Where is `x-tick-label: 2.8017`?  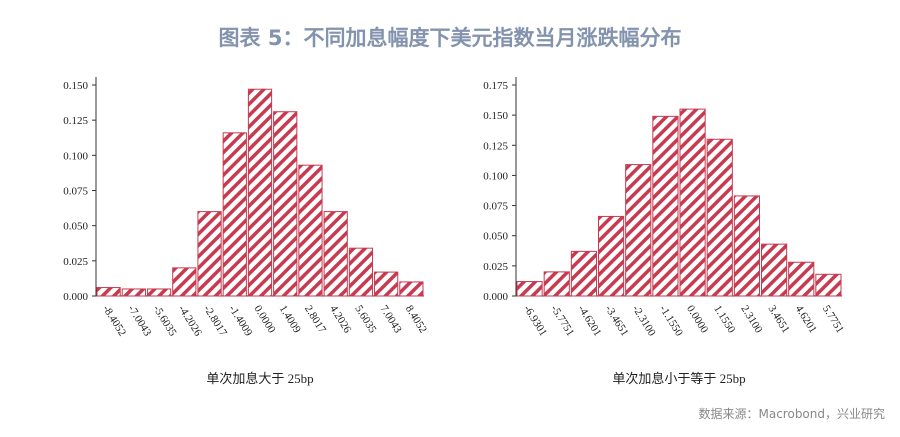
x-tick-label: 2.8017 is located at coordinates (315, 319).